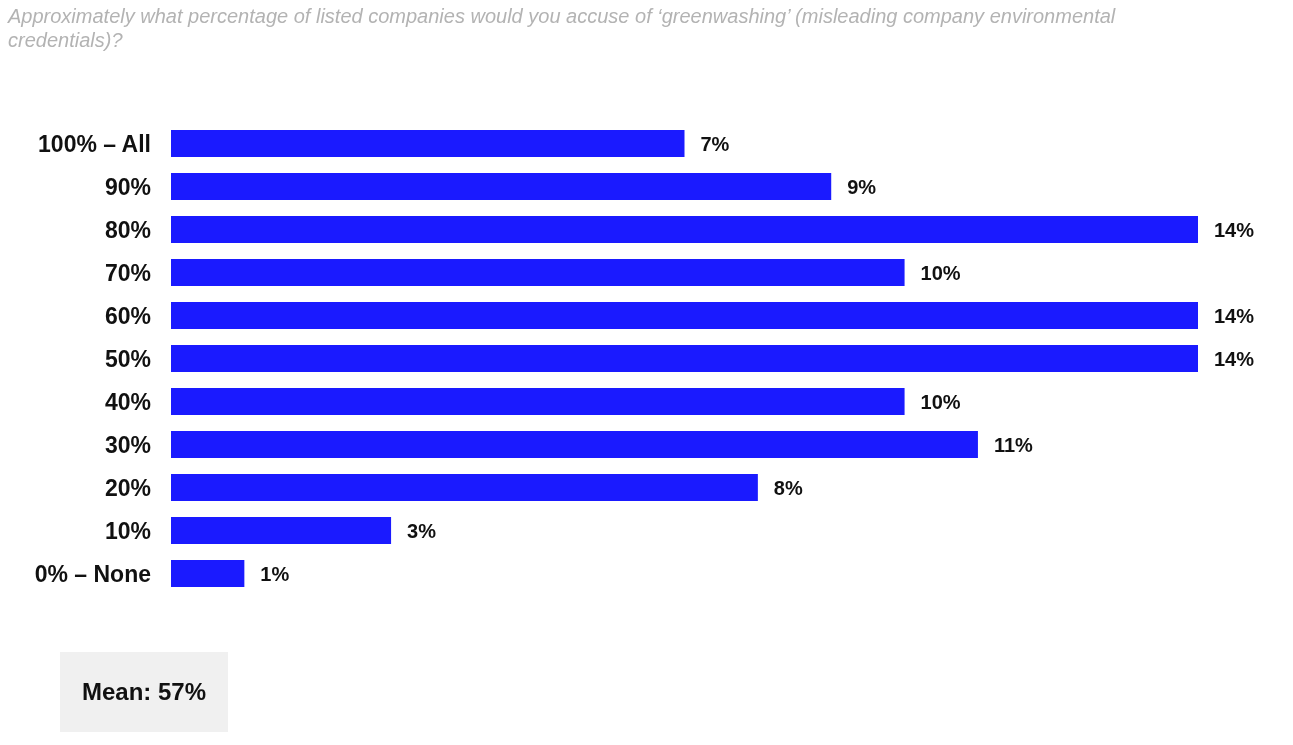  I want to click on note-box: Mean: 57%, so click(144, 692).